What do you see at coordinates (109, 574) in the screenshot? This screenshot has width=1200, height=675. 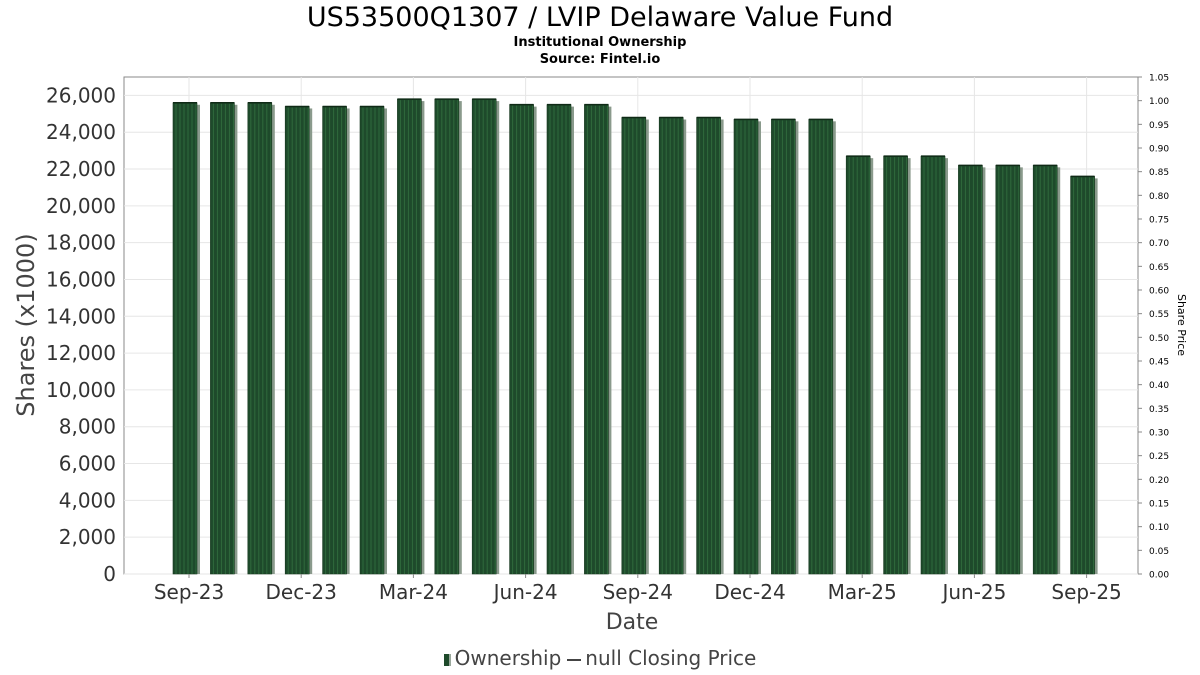 I see `y-tick-label: 0` at bounding box center [109, 574].